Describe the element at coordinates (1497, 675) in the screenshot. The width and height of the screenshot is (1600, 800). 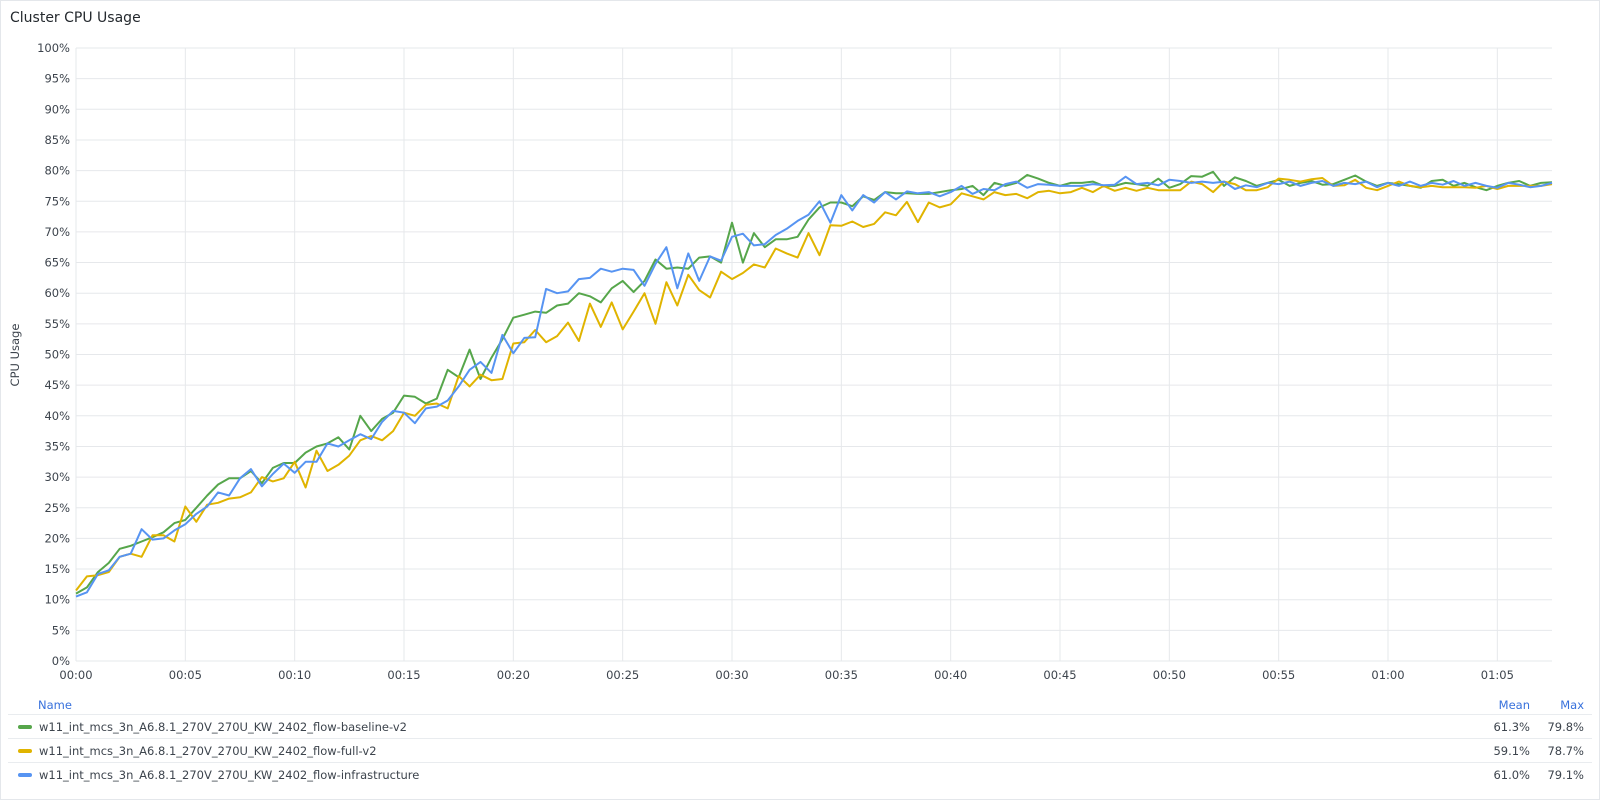
I see `x-tick-label: 01:05` at that location.